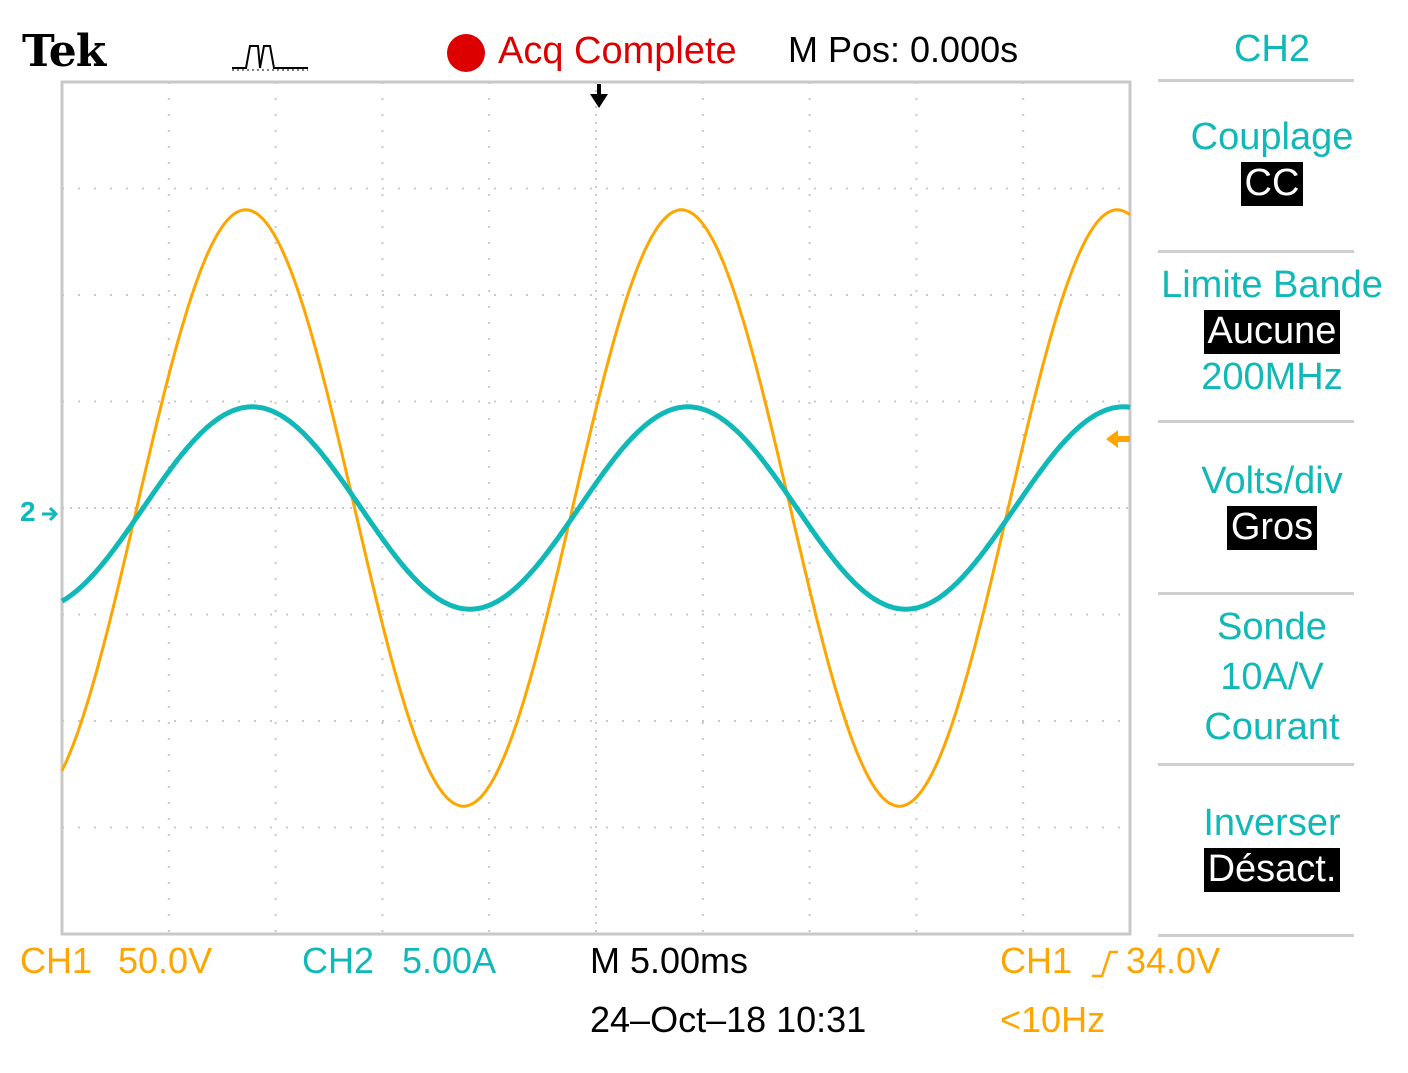  I want to click on ch2-ground-marker: 2, so click(28, 511).